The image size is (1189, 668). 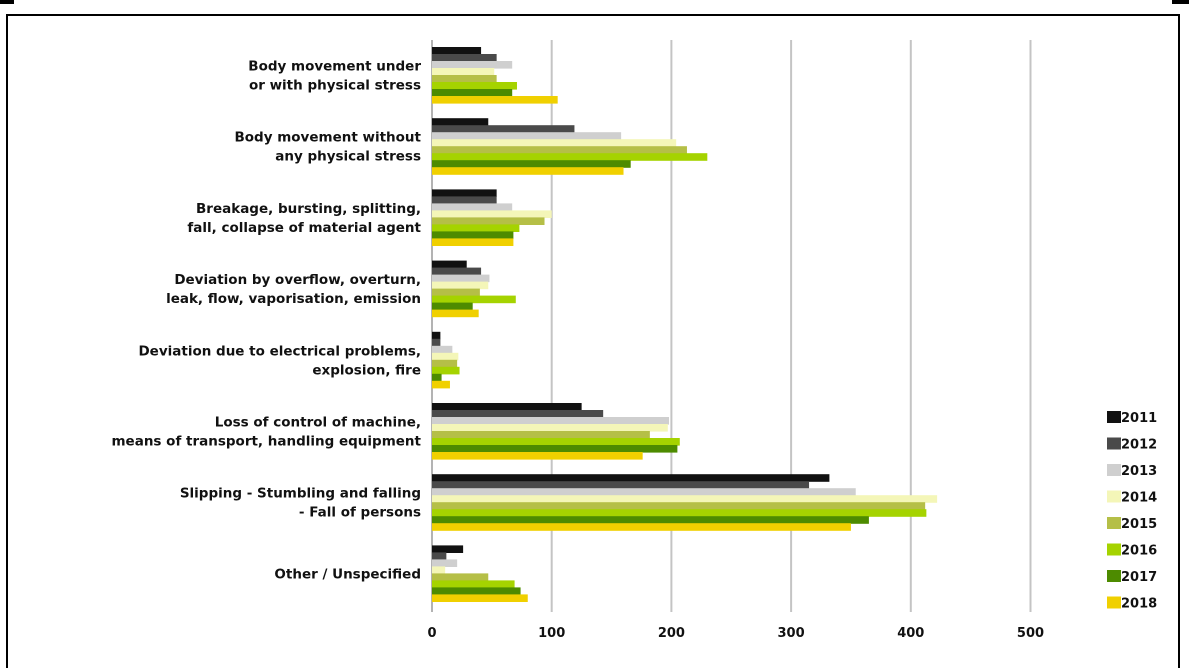 I want to click on legend-item: 2017, so click(x=1132, y=577).